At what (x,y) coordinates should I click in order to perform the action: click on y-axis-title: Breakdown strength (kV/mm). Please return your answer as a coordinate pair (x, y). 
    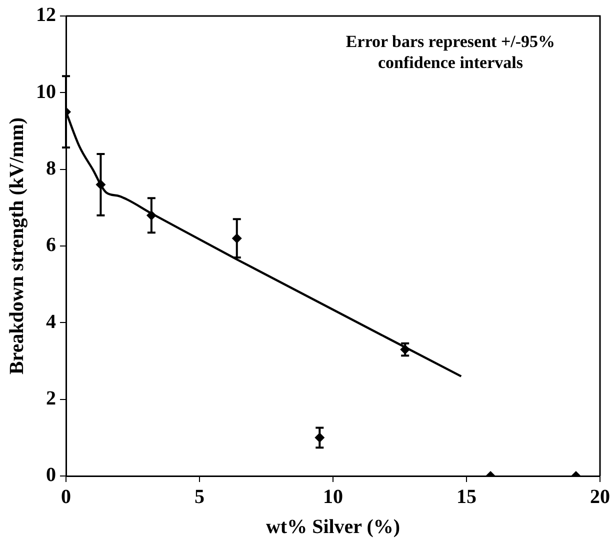
    Looking at the image, I should click on (17, 246).